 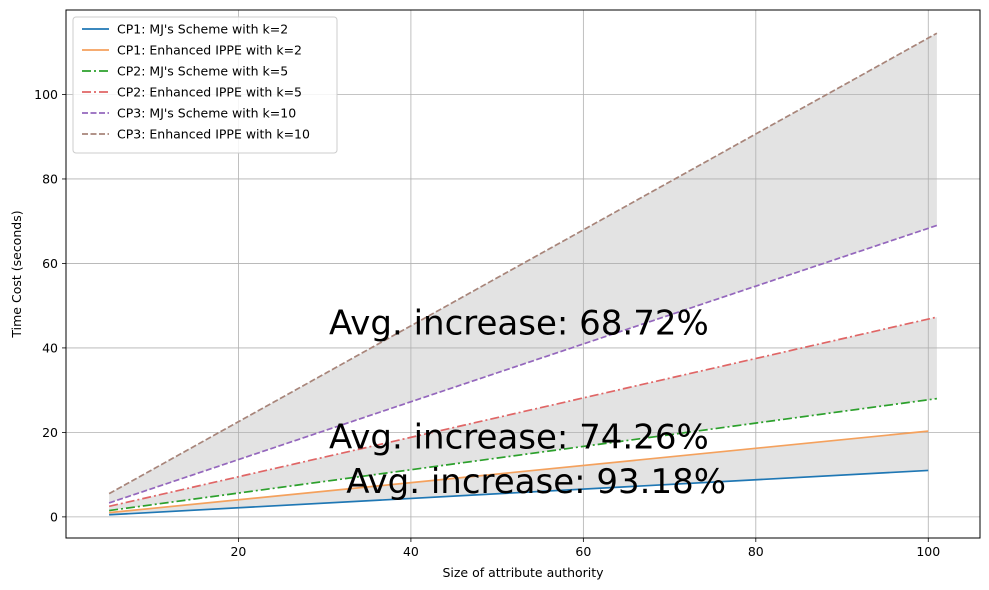 What do you see at coordinates (536, 482) in the screenshot?
I see `annotation-3: Avg. increase: 93.18%` at bounding box center [536, 482].